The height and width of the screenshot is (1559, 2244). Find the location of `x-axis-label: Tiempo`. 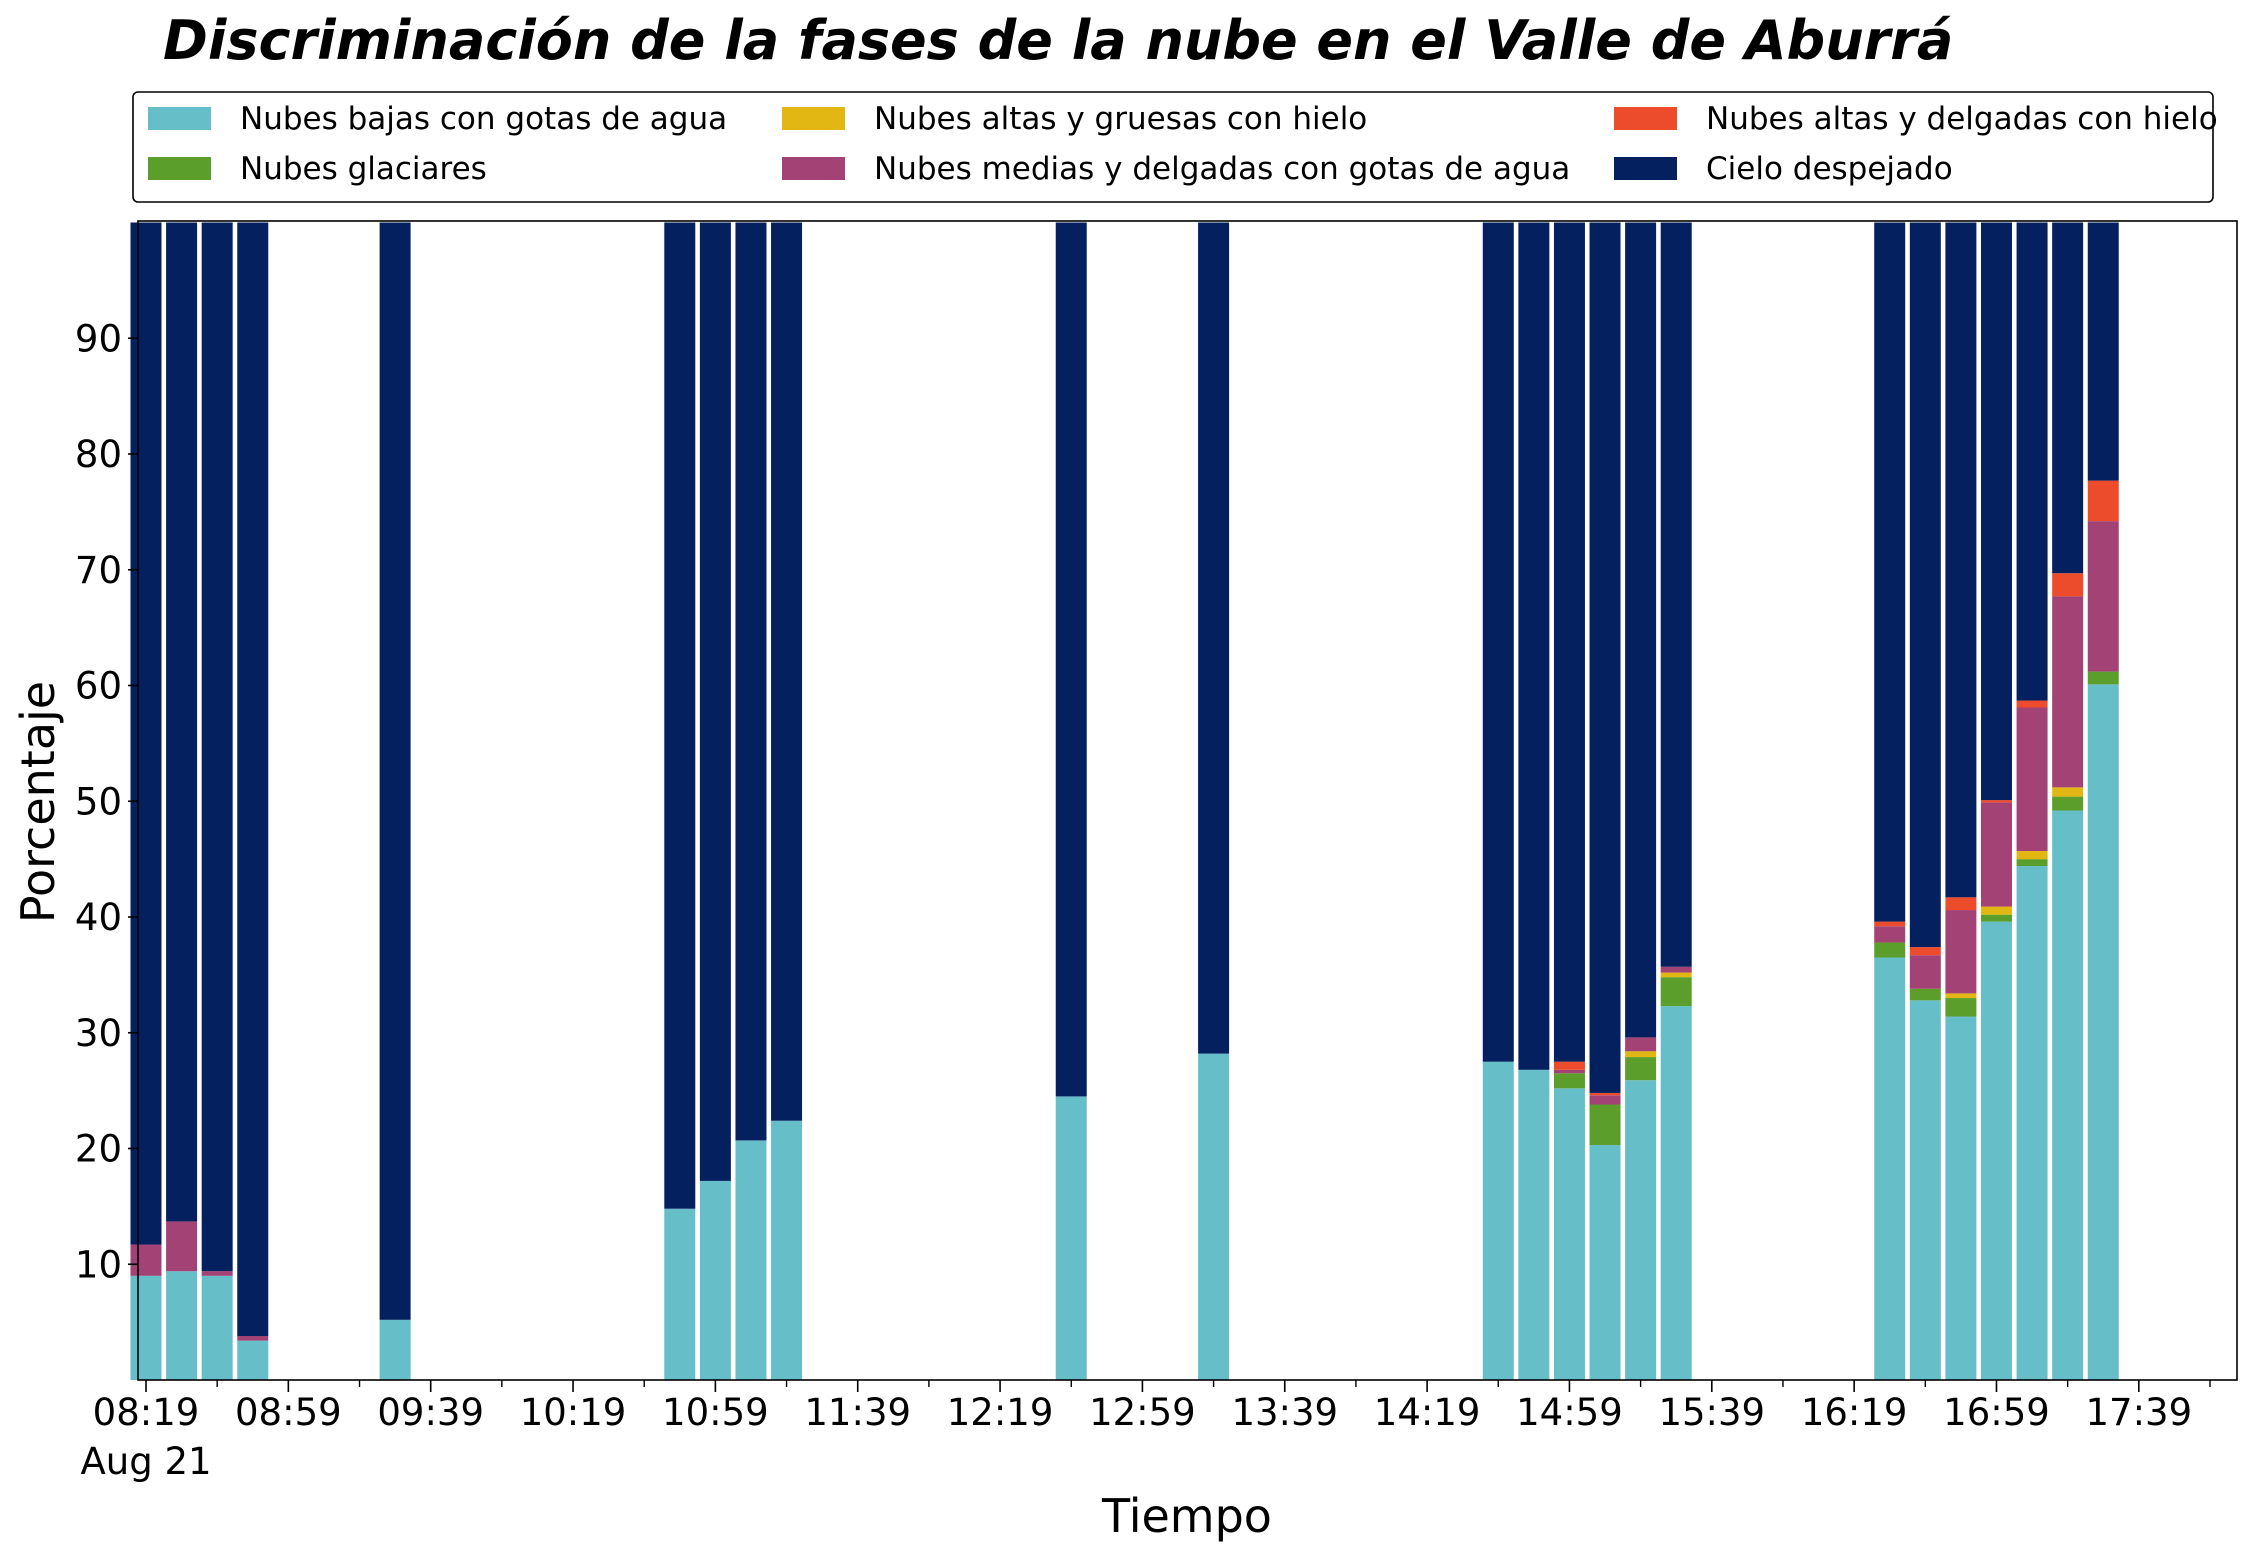

x-axis-label: Tiempo is located at coordinates (1186, 1516).